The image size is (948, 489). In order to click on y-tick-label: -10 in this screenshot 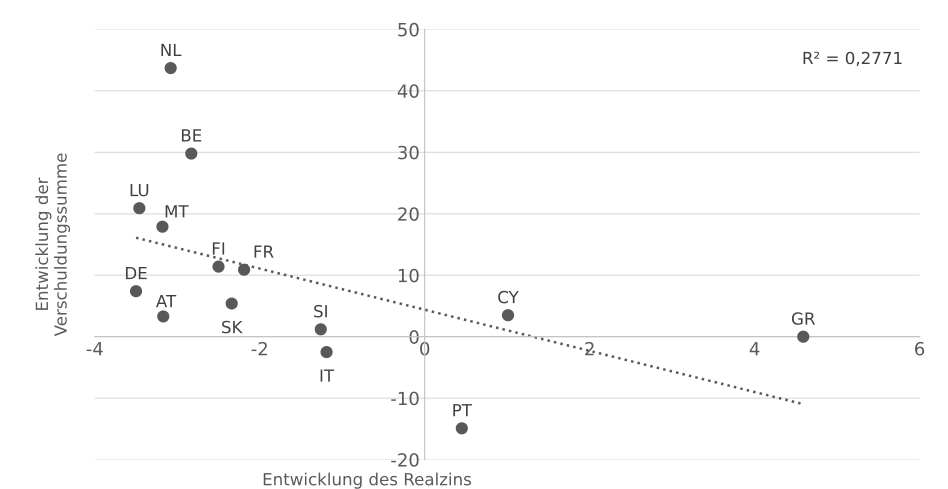, I will do `click(405, 399)`.